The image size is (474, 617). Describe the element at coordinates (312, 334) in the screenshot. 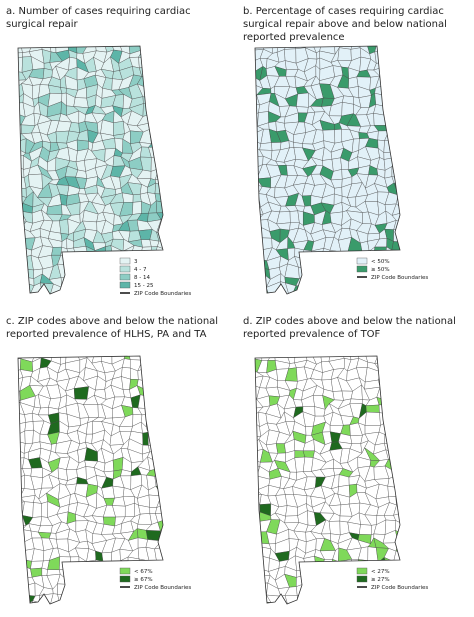

I see `panel-title: reported prevalence of TOF` at that location.